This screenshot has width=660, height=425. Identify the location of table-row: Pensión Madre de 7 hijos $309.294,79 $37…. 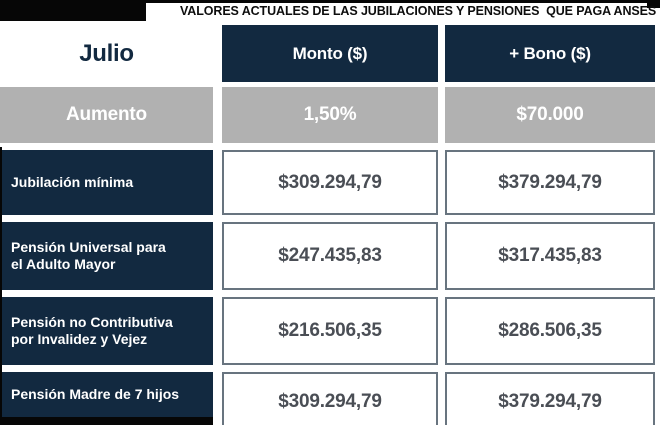
(330, 398).